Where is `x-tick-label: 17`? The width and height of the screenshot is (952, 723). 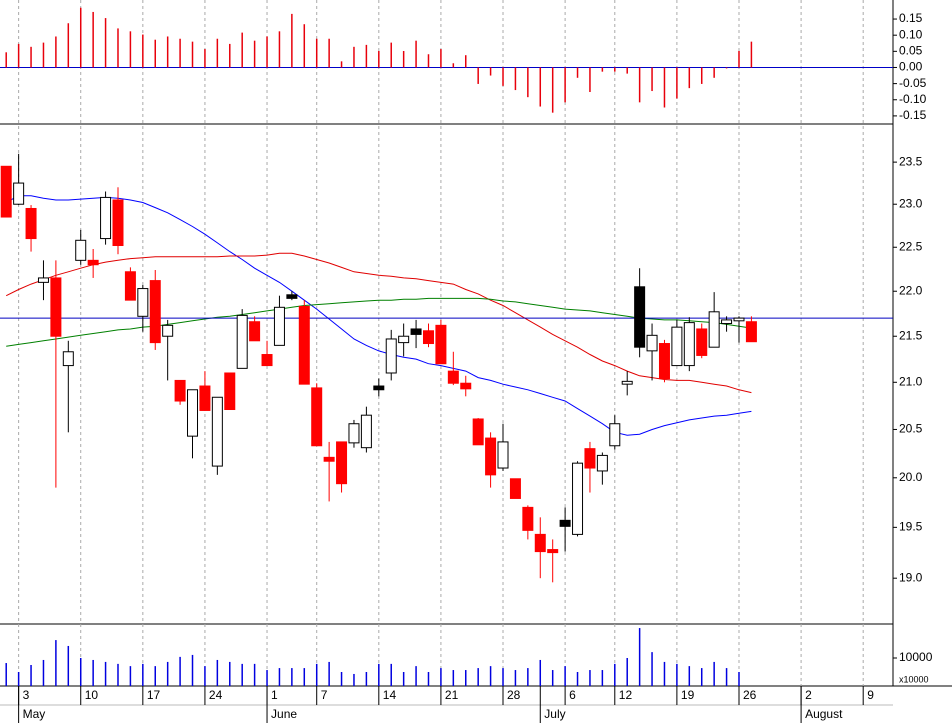
x-tick-label: 17 is located at coordinates (154, 695).